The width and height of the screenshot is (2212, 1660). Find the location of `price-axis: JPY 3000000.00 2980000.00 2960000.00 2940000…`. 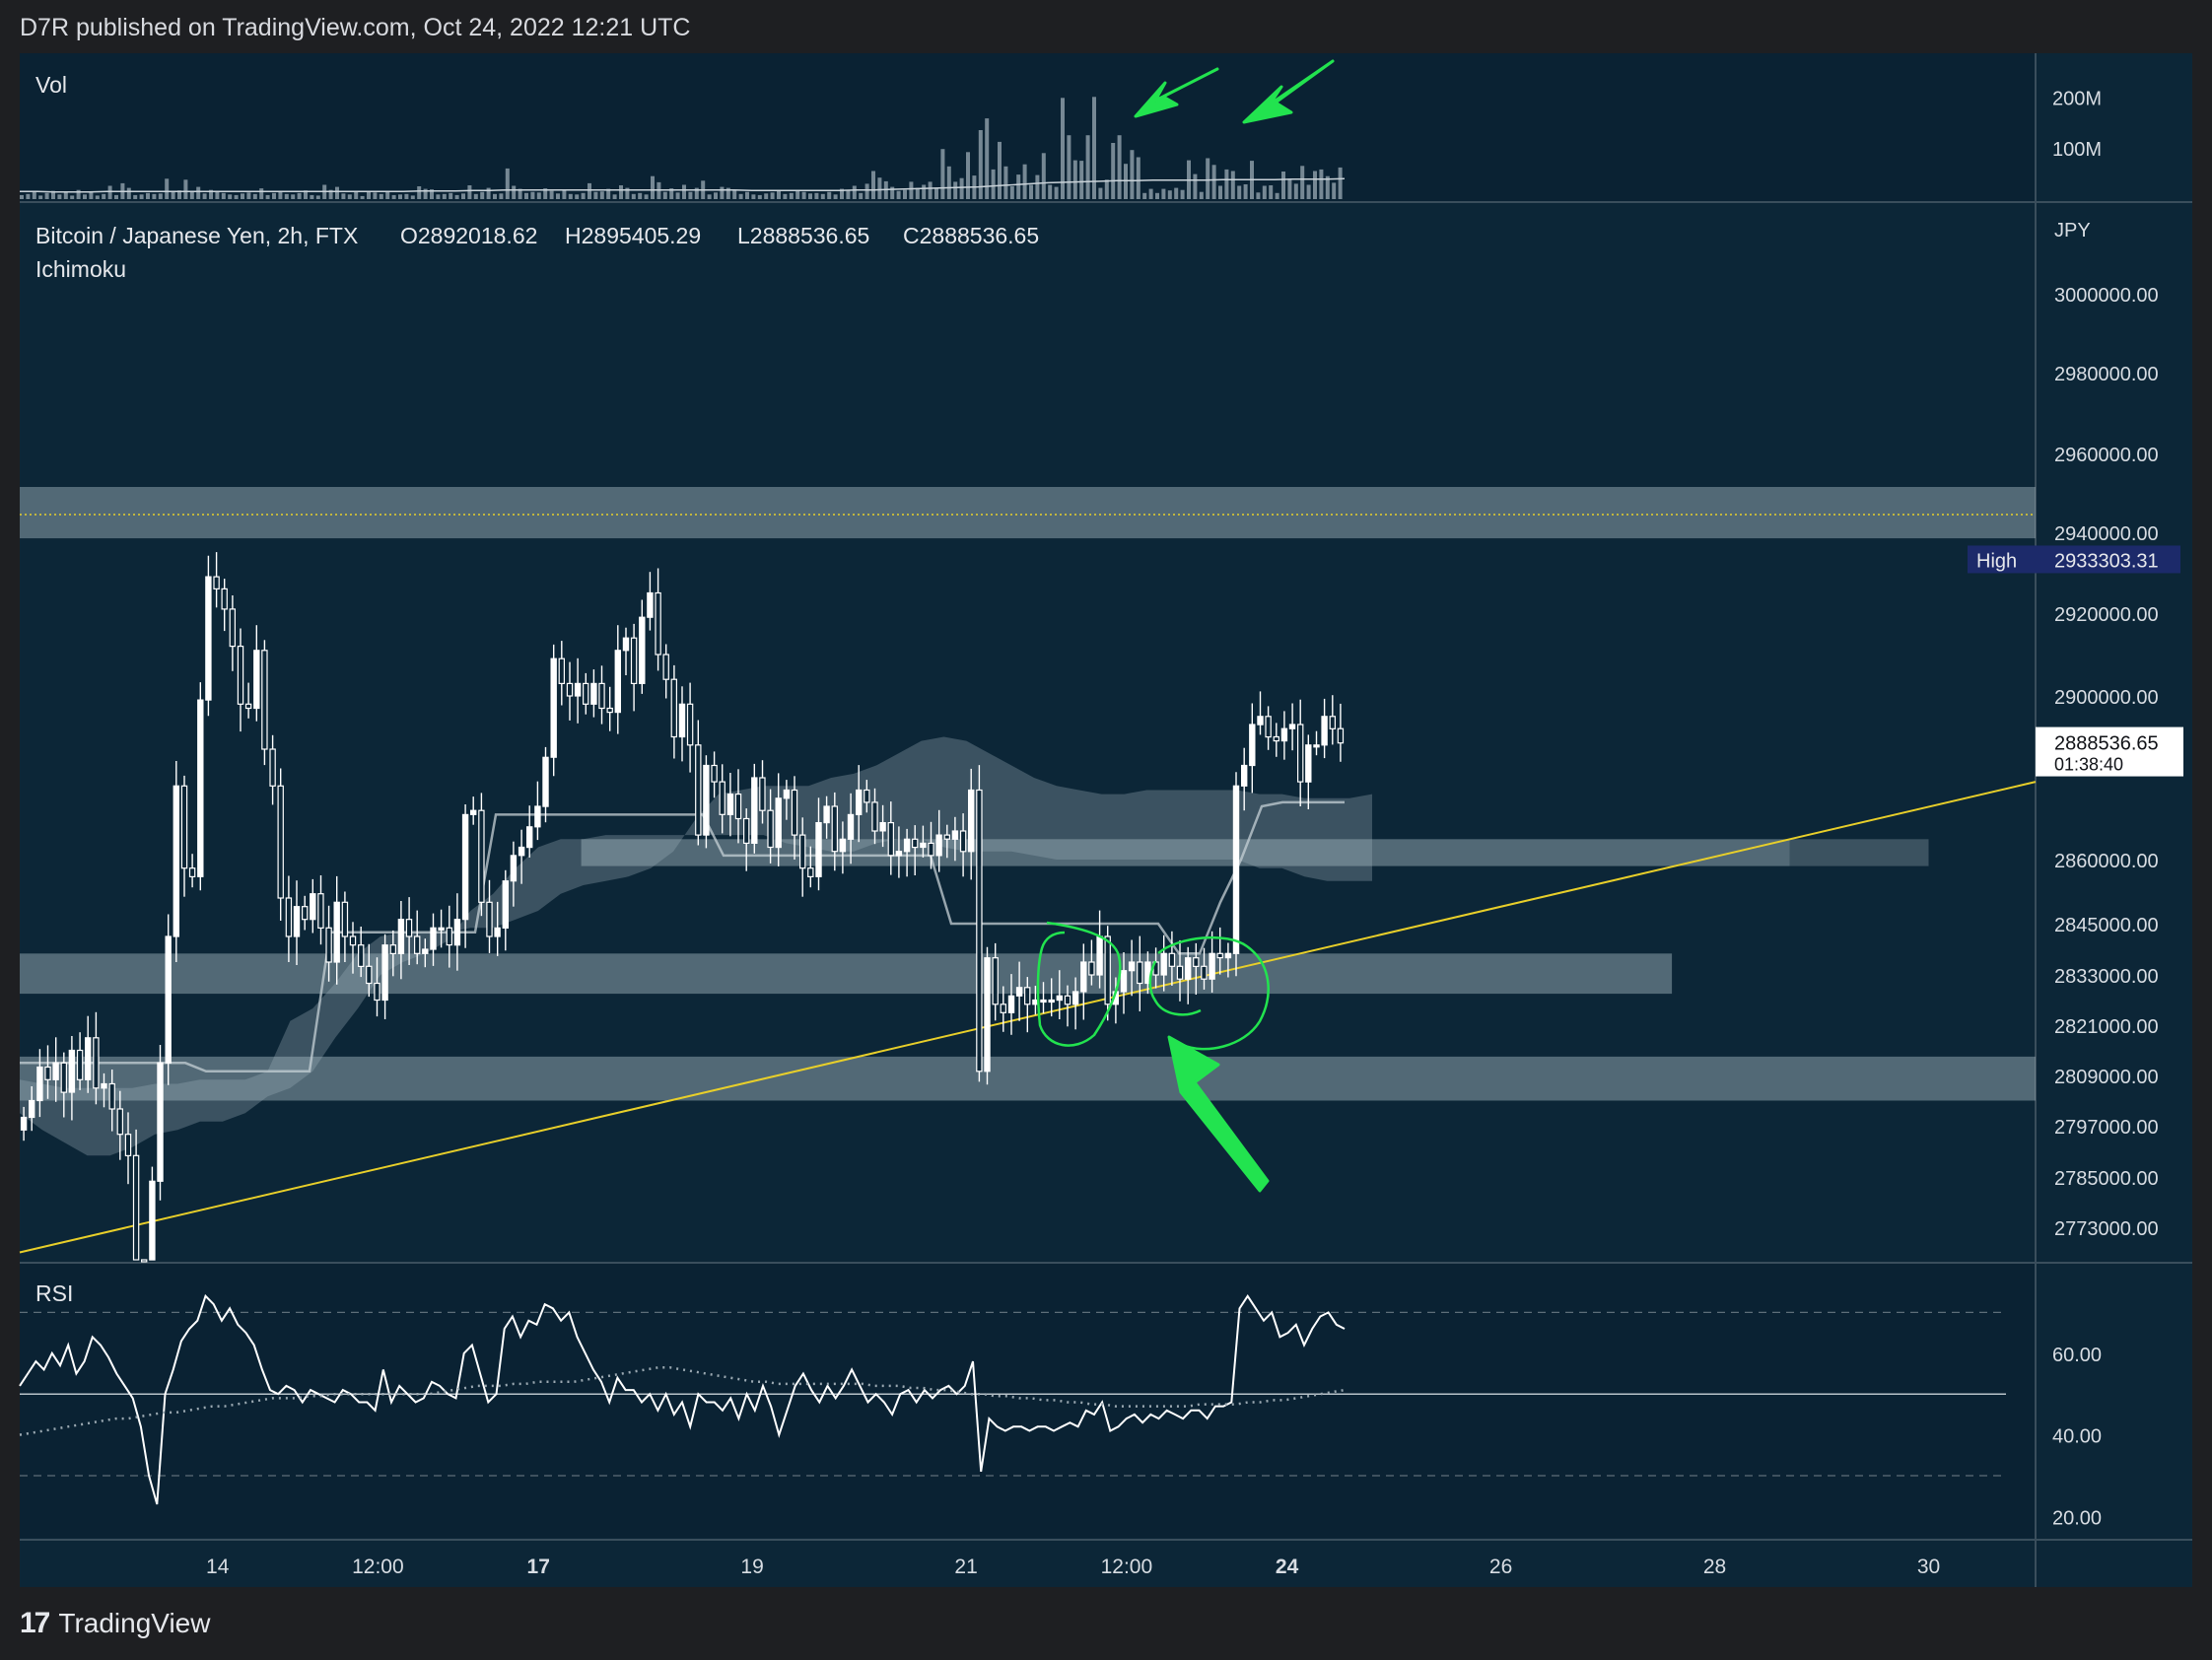

price-axis: JPY 3000000.00 2980000.00 2960000.00 2940000… is located at coordinates (2076, 730).